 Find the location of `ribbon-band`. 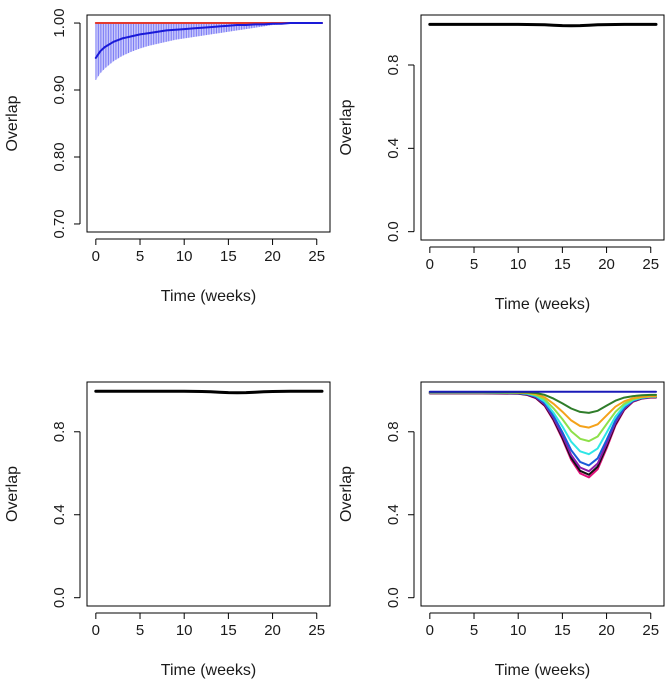

ribbon-band is located at coordinates (208, 51).